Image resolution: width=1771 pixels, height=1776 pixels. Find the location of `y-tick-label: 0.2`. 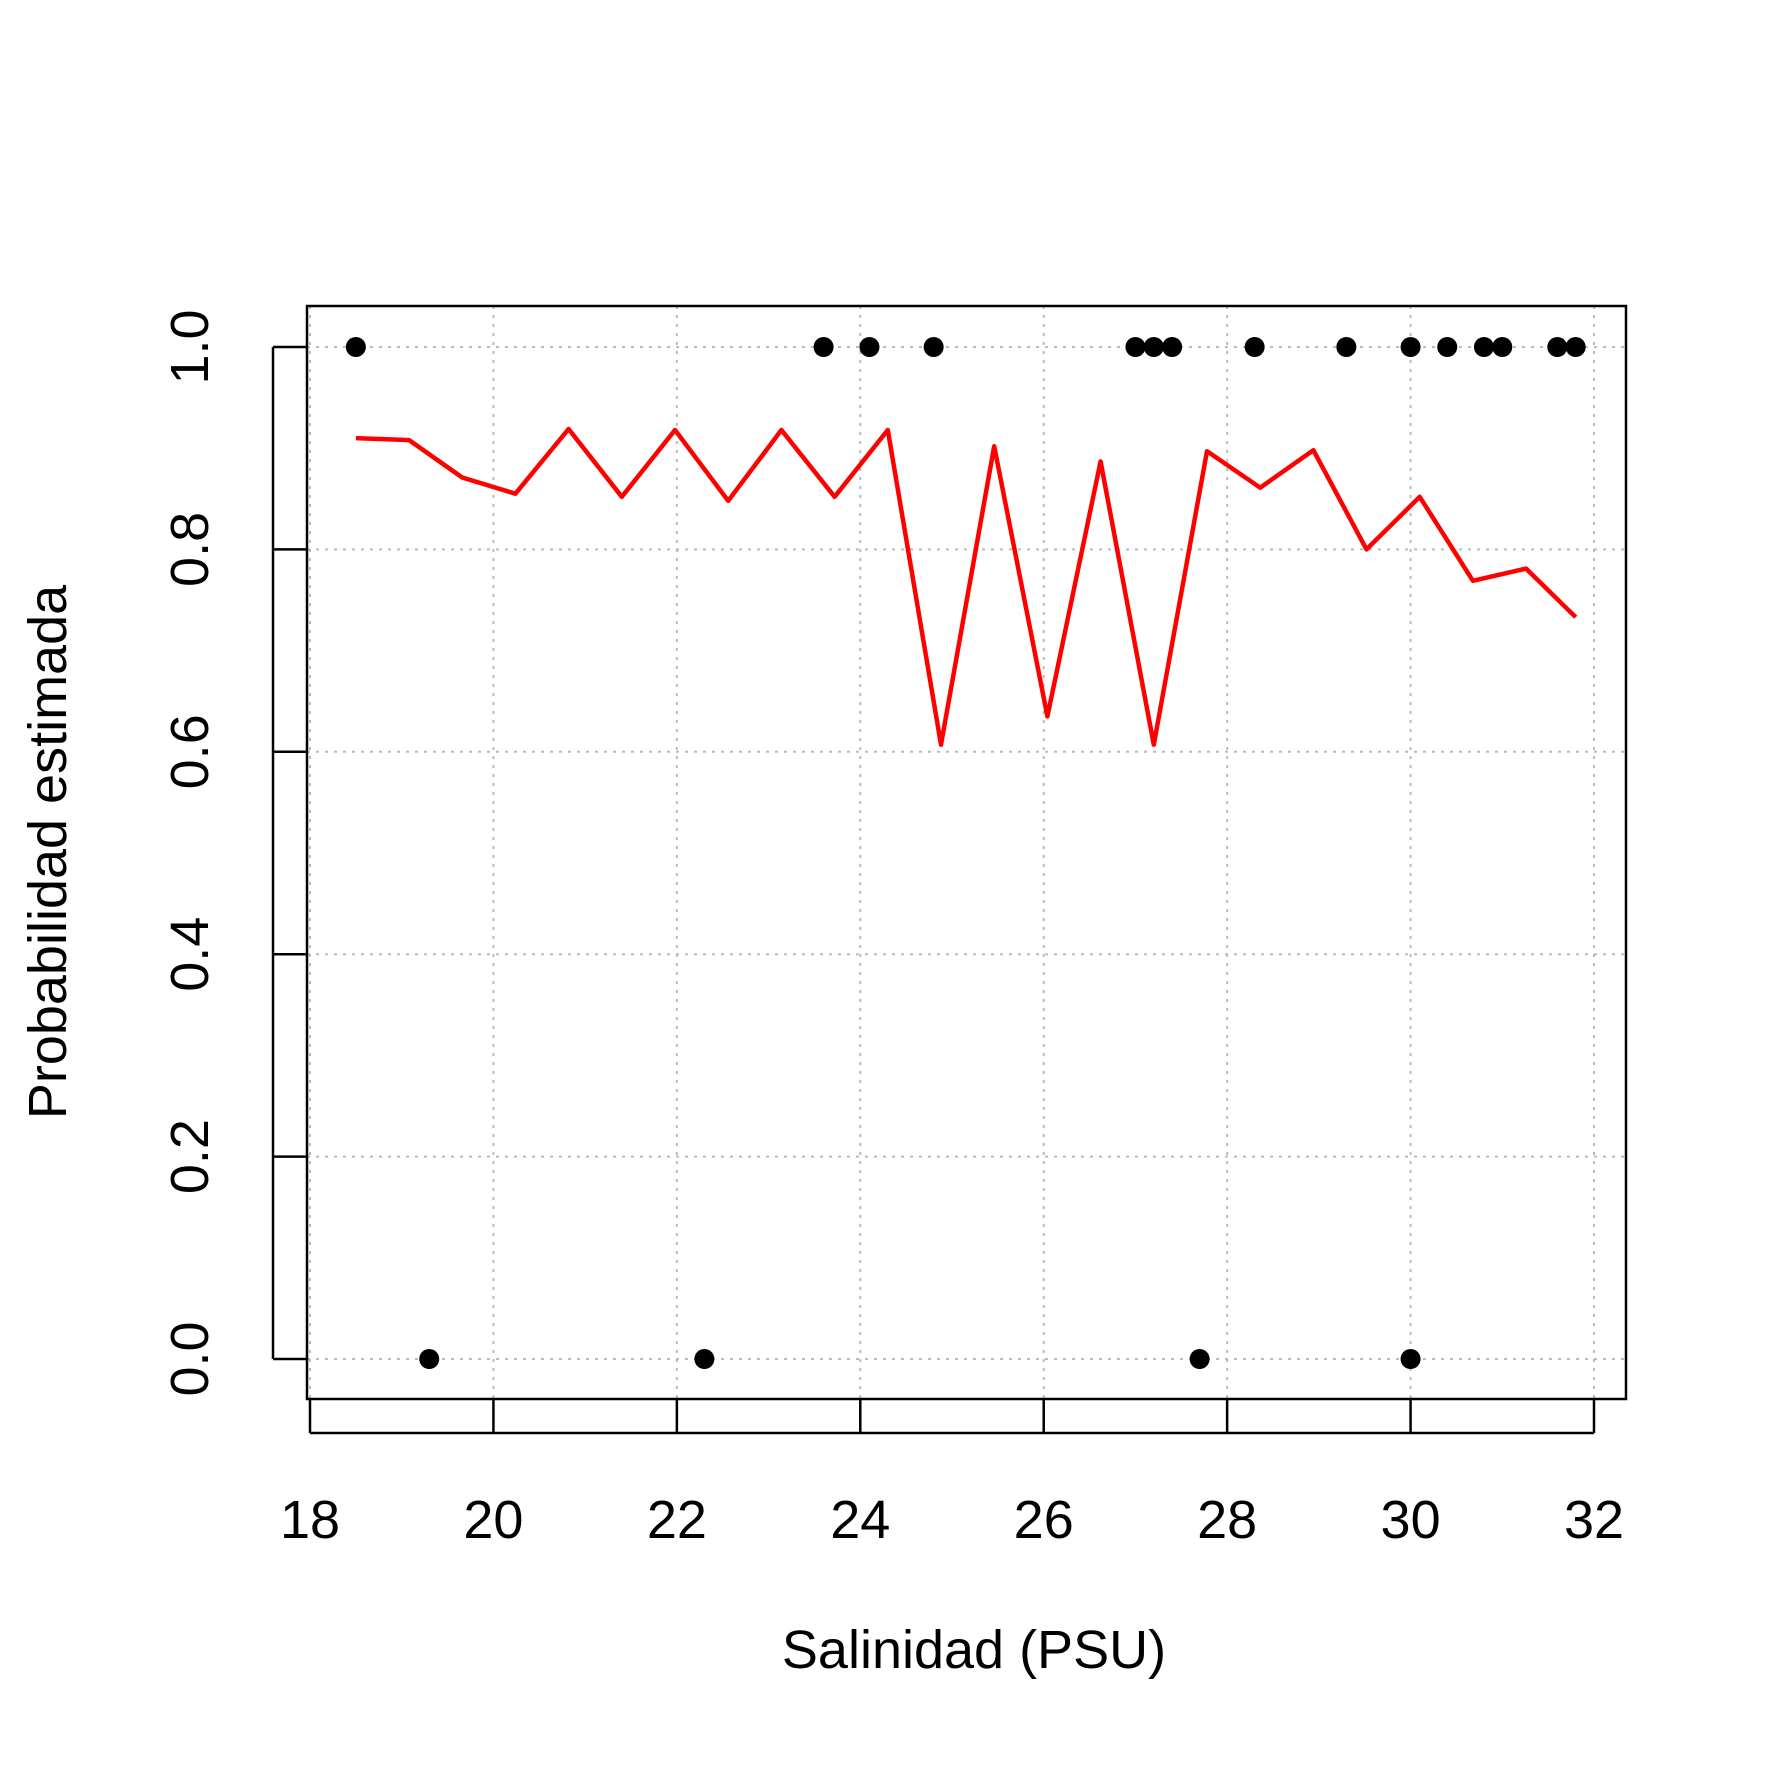

y-tick-label: 0.2 is located at coordinates (190, 1156).